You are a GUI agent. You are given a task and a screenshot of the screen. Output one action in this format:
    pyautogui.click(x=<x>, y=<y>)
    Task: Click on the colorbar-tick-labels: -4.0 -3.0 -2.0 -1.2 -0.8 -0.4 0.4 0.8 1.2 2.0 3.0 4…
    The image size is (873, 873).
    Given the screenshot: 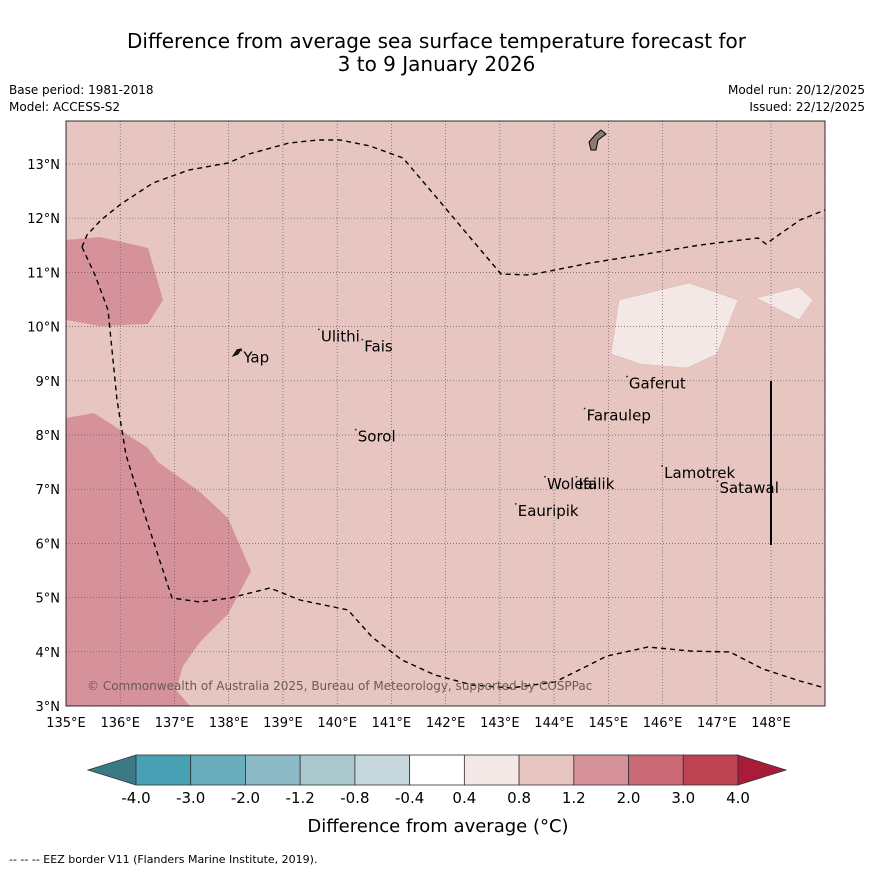 What is the action you would take?
    pyautogui.click(x=435, y=798)
    